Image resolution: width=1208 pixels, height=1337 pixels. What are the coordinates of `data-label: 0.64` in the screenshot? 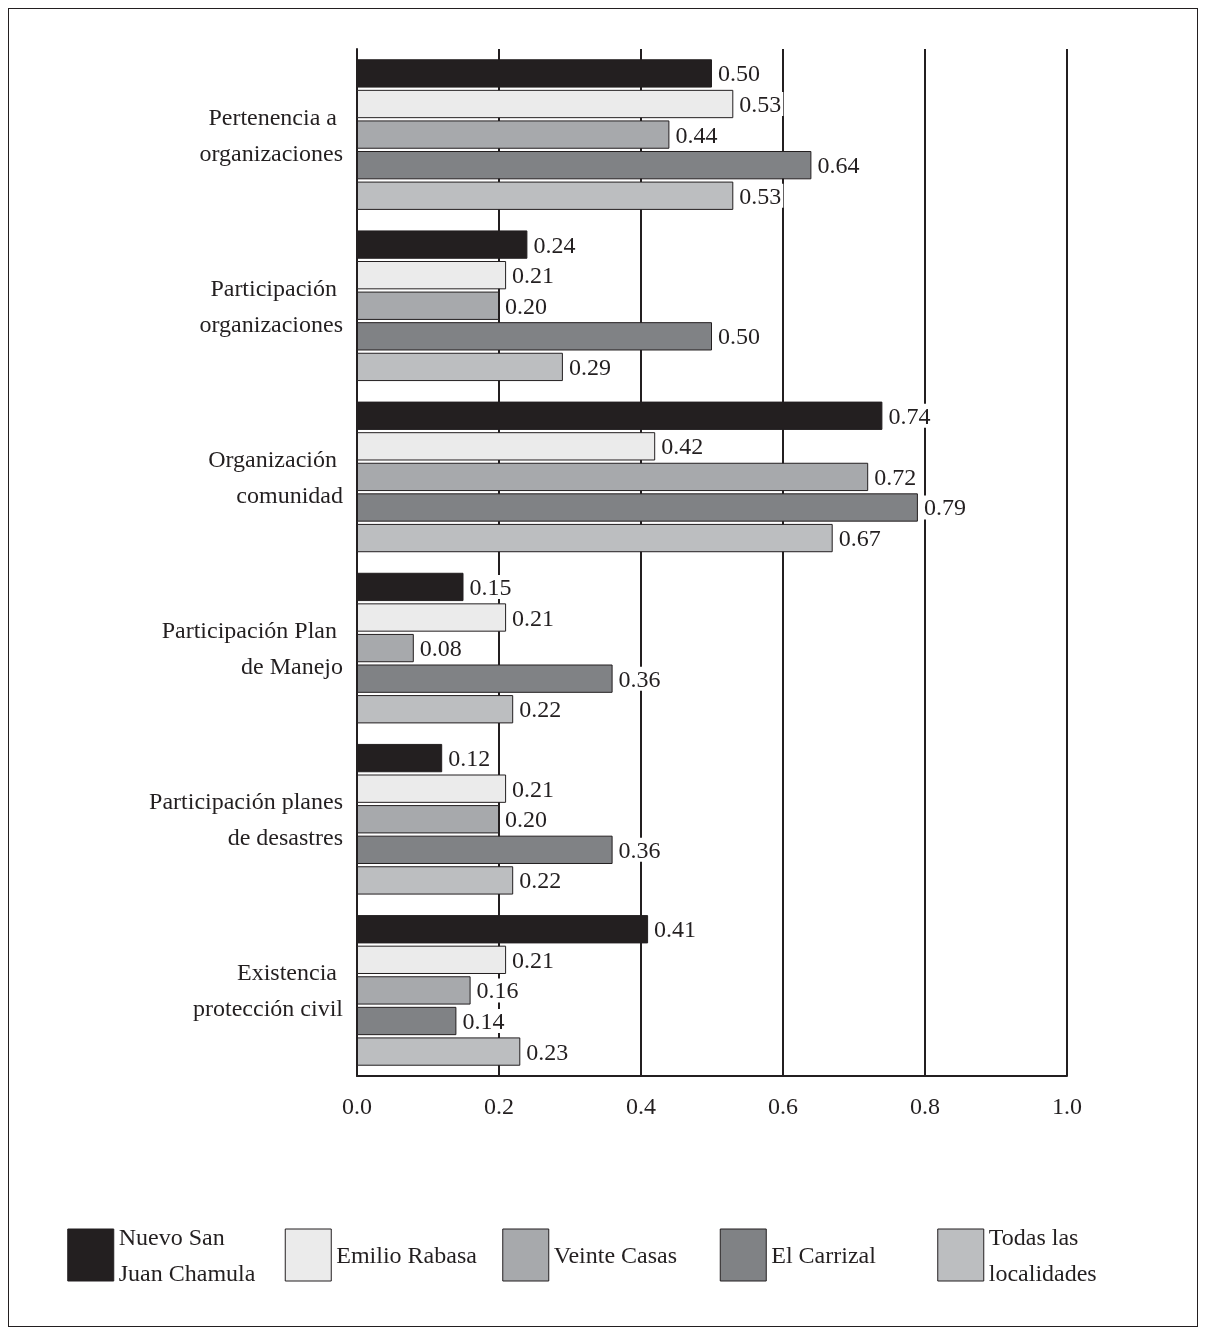 It's located at (838, 165).